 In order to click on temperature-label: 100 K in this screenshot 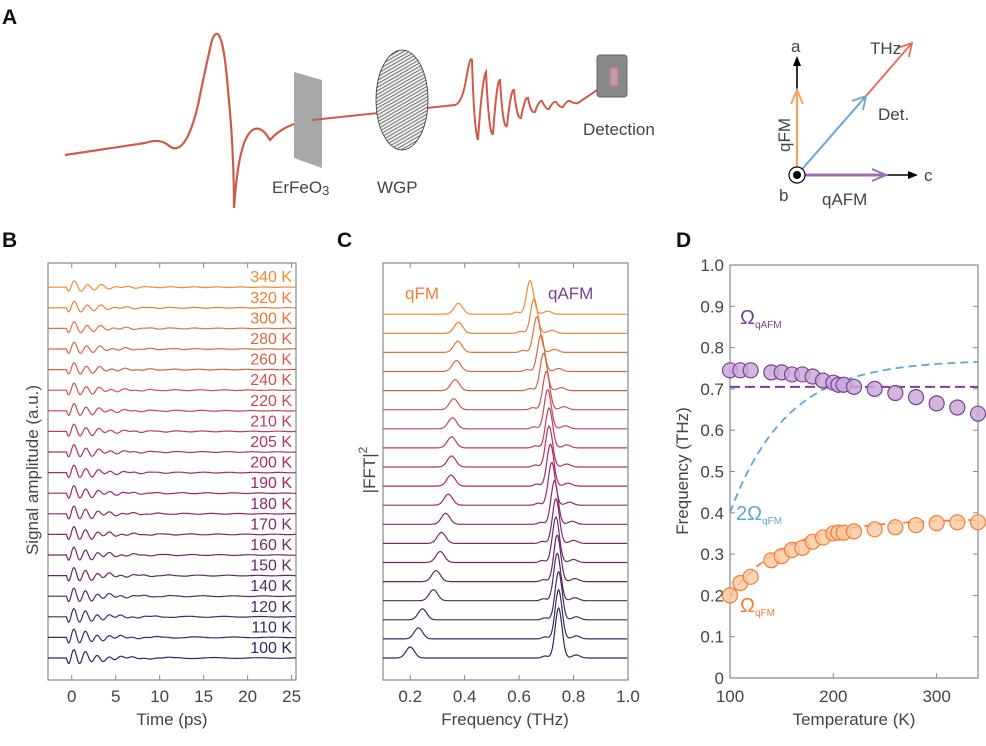, I will do `click(271, 648)`.